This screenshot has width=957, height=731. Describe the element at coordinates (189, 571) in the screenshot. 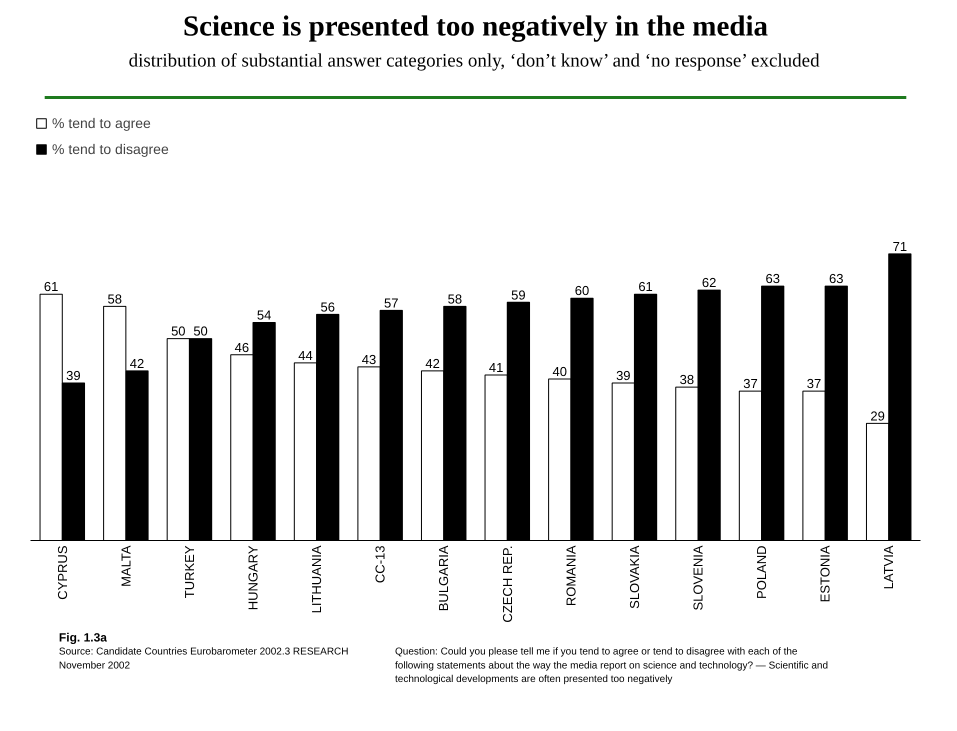

I see `x-tick-label: TURKEY` at that location.